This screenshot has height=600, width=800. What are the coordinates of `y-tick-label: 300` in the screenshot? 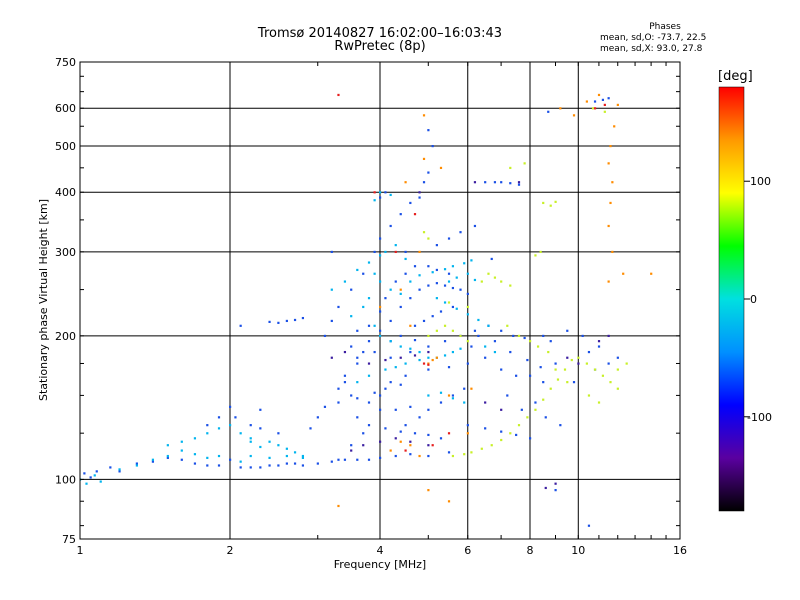 It's located at (65, 252).